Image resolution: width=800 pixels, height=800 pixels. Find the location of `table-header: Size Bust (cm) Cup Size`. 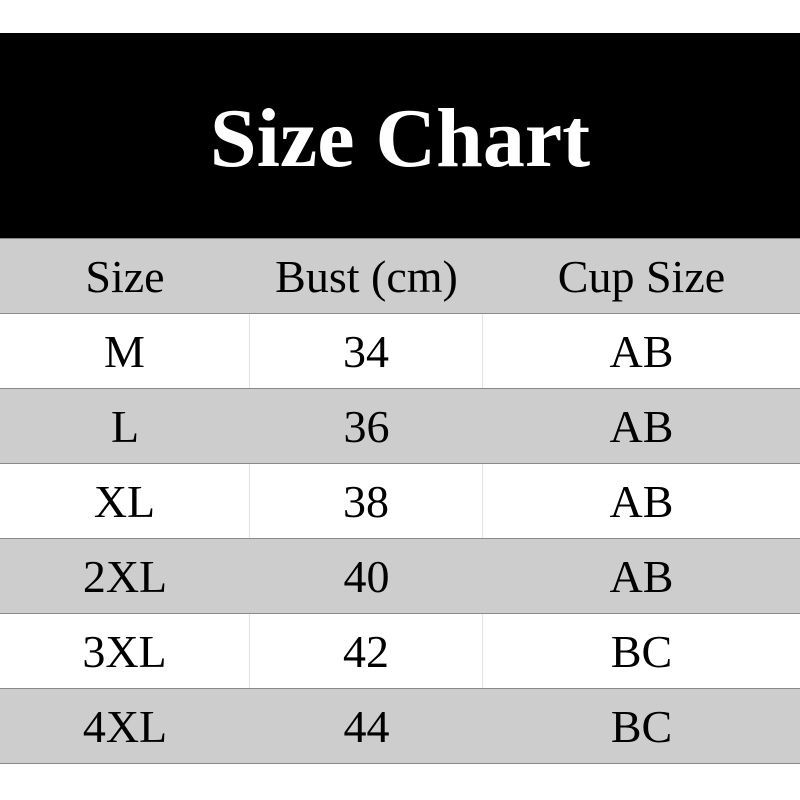

table-header: Size Bust (cm) Cup Size is located at coordinates (400, 276).